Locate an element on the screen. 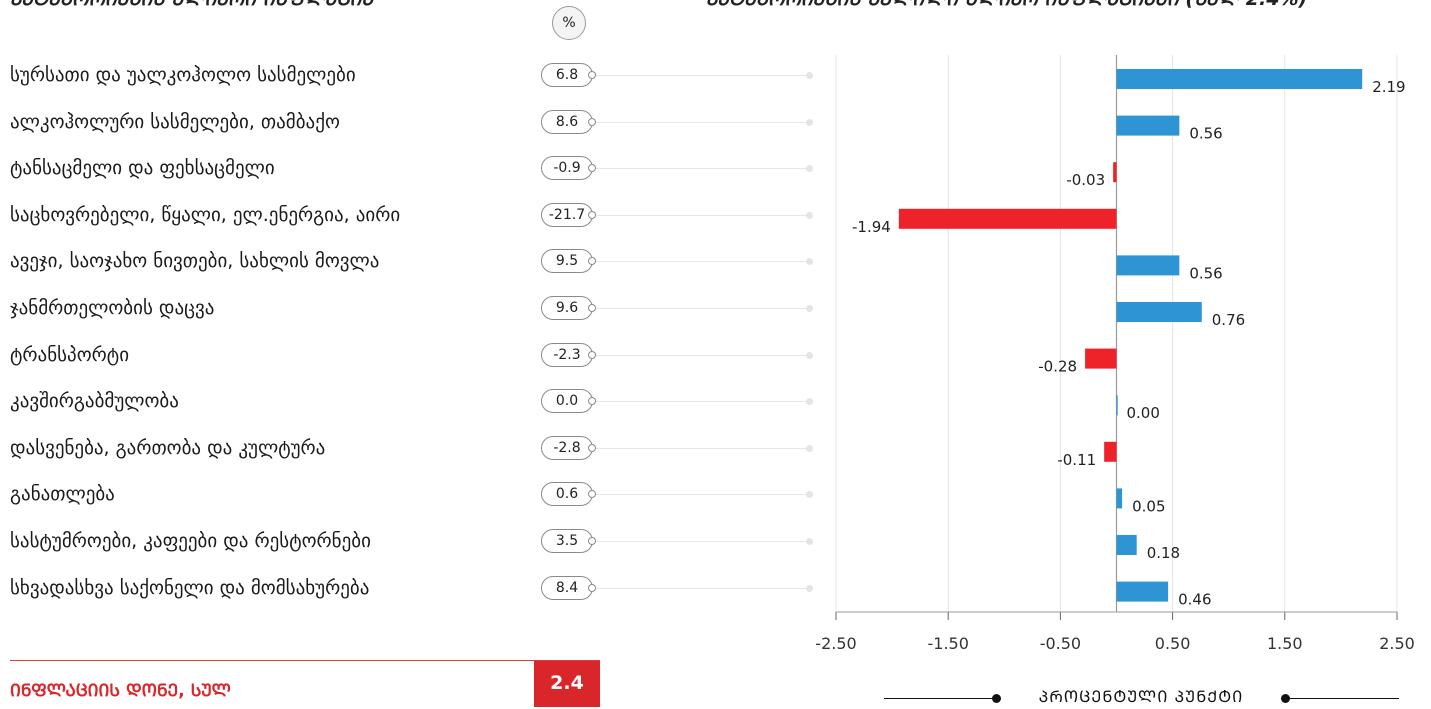 This screenshot has height=709, width=1431. category-label: სხვადასხვა საქონელი და მომსახურება is located at coordinates (190, 587).